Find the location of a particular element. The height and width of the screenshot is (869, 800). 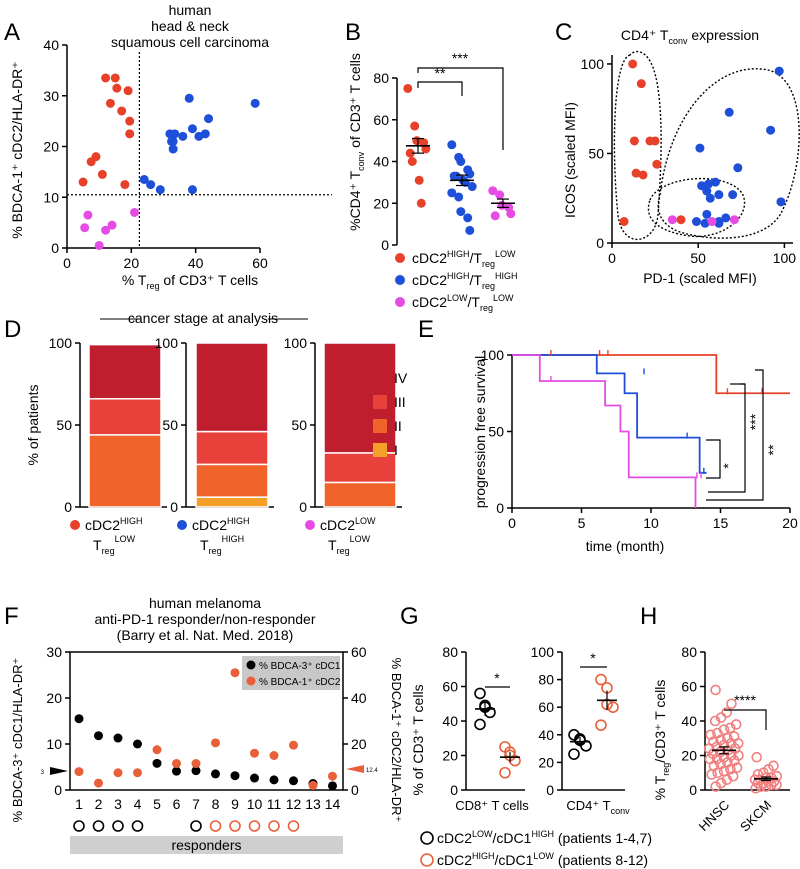

d-legend-label: IV is located at coordinates (401, 378).